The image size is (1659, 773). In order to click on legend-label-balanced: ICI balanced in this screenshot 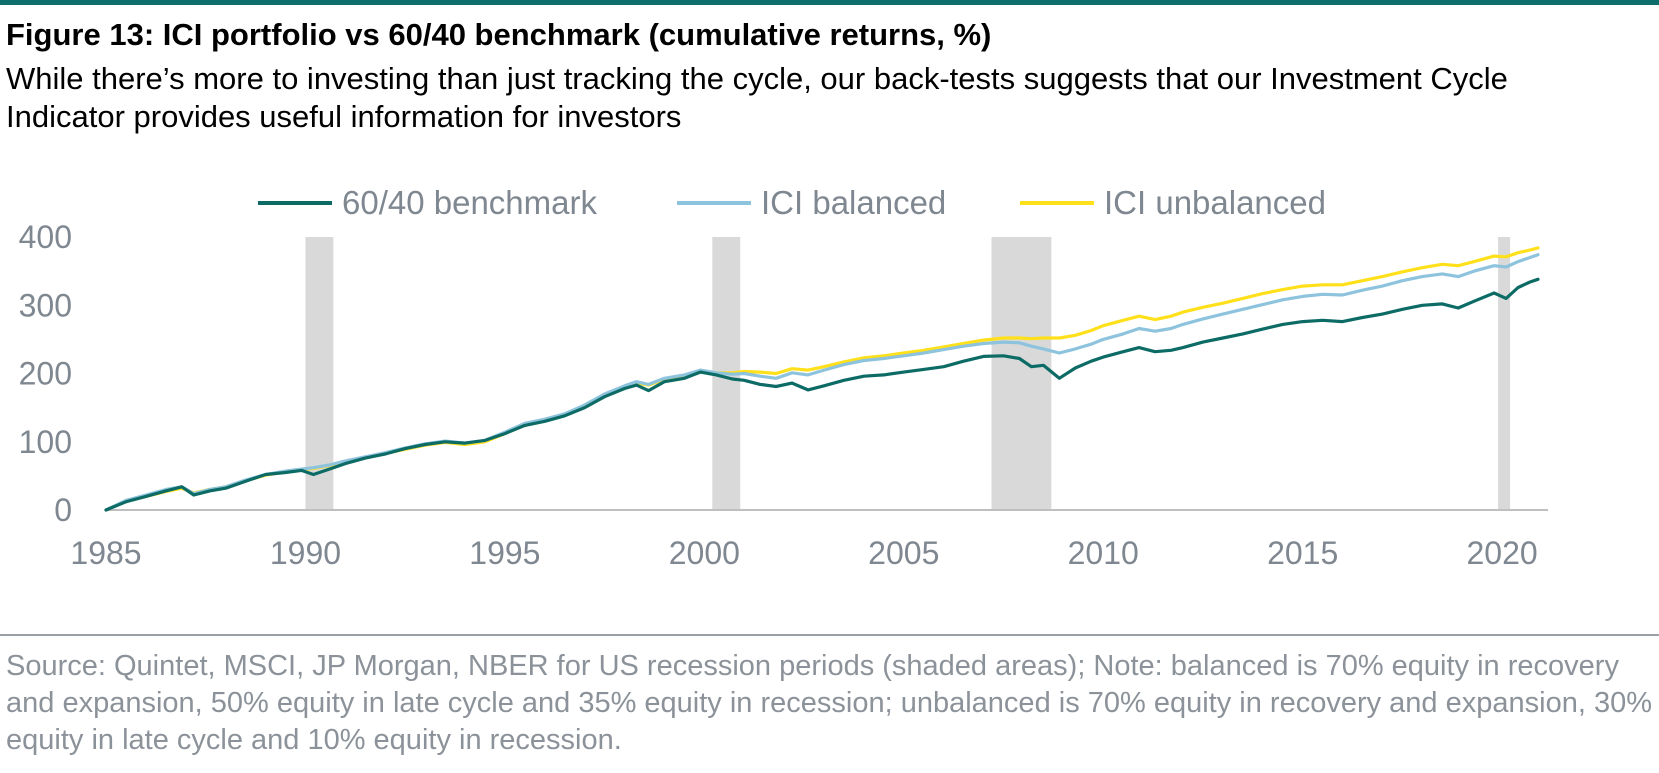, I will do `click(854, 202)`.